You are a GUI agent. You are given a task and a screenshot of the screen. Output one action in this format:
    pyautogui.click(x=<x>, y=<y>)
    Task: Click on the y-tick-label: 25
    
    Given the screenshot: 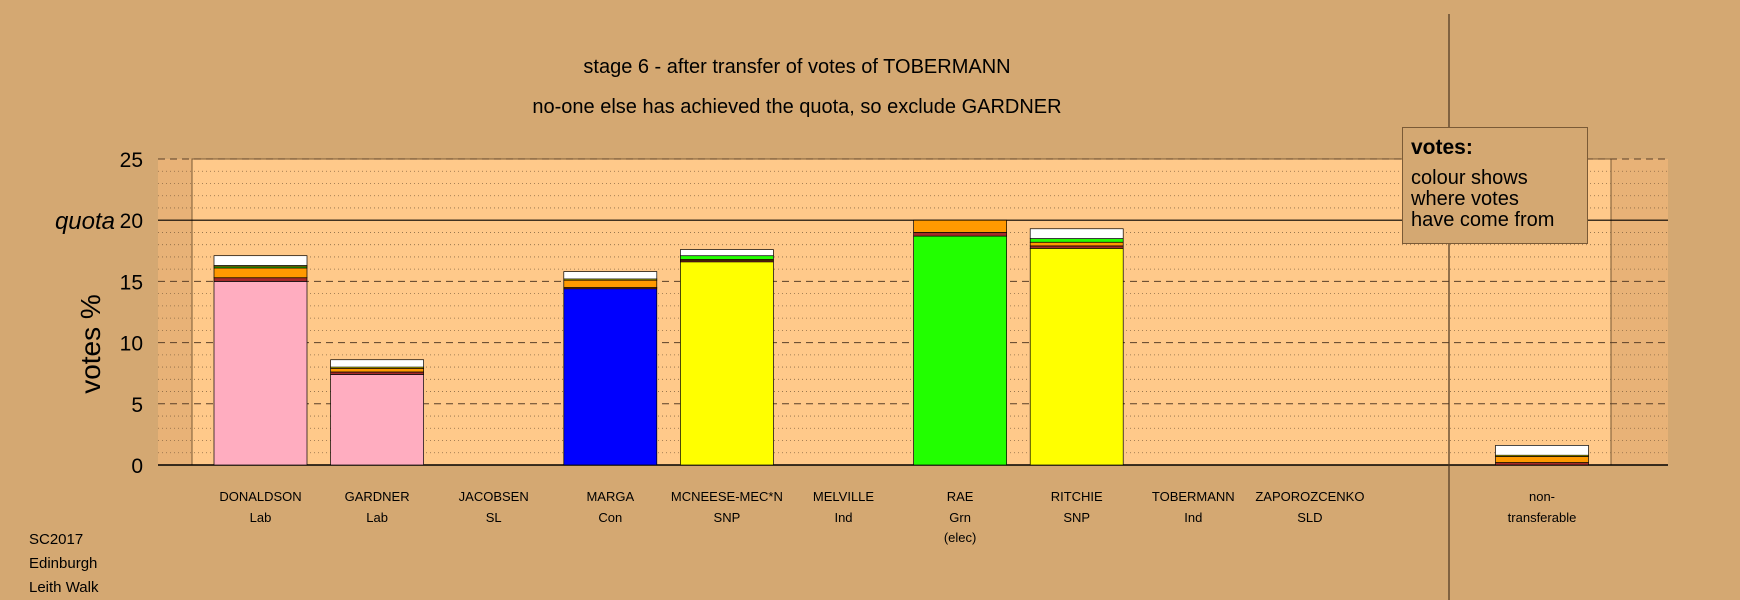 What is the action you would take?
    pyautogui.click(x=131, y=160)
    